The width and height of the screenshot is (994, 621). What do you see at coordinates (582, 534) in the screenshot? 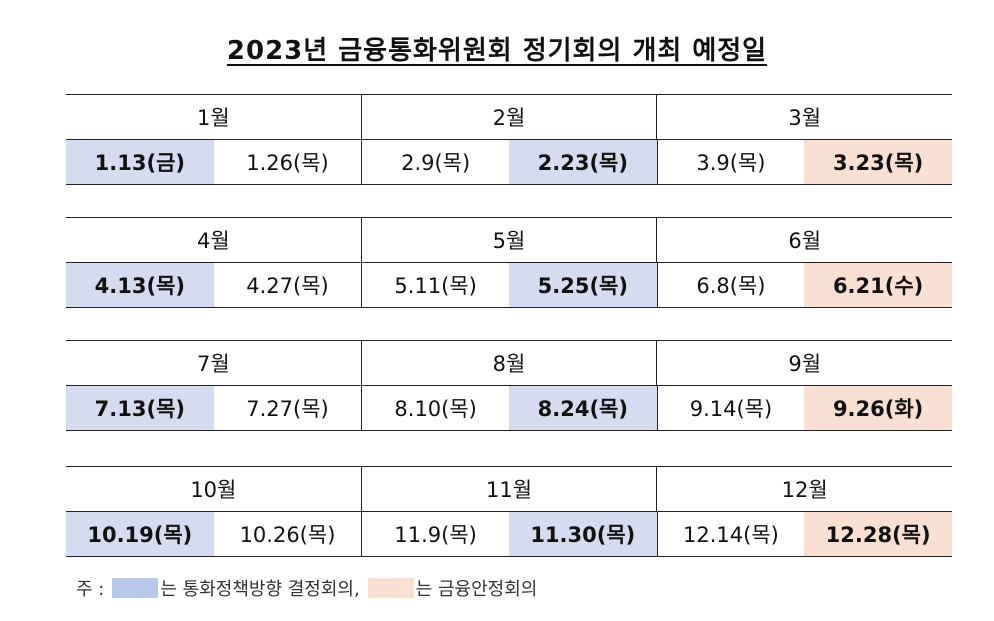
I see `mpc-meeting-date: 11.30(목)` at bounding box center [582, 534].